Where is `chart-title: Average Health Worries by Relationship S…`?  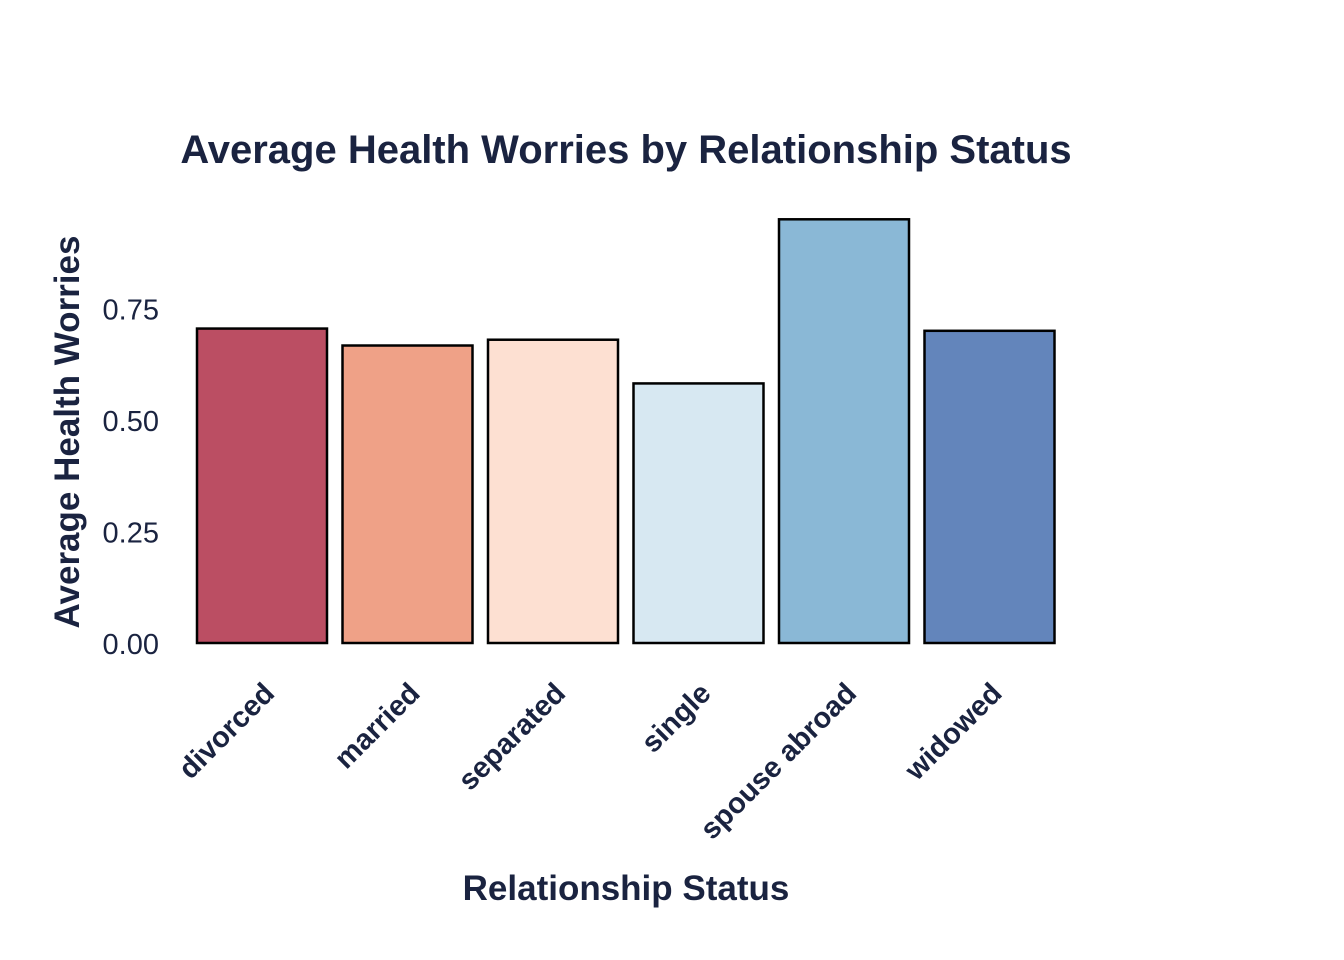 chart-title: Average Health Worries by Relationship S… is located at coordinates (625, 150).